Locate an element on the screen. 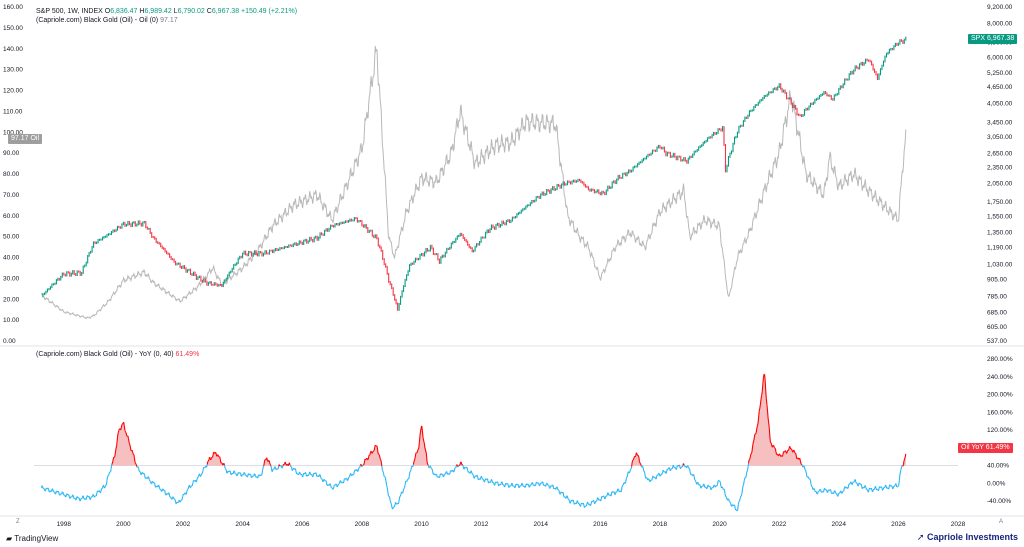 The image size is (1024, 547). spx-symbol: S&P 500, 1W, INDEX is located at coordinates (69, 11).